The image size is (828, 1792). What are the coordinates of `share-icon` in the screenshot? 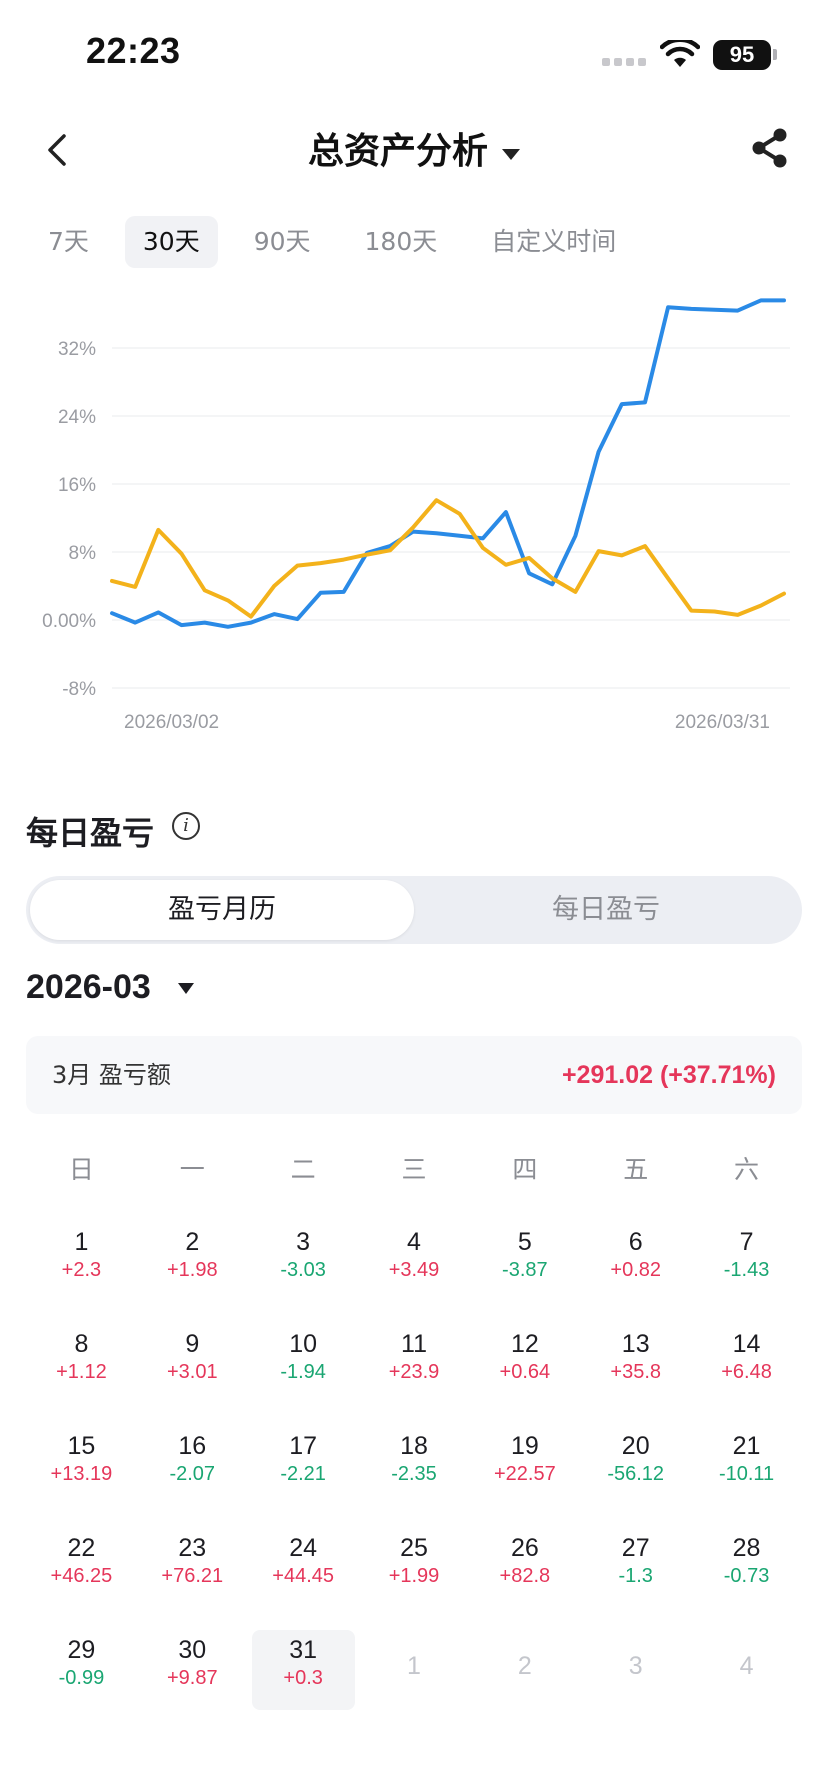 It's located at (770, 148).